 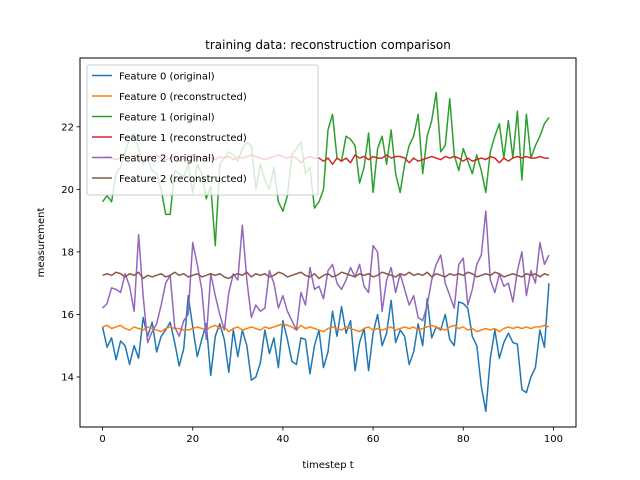 I want to click on y-tick-label-1: 16, so click(x=67, y=315).